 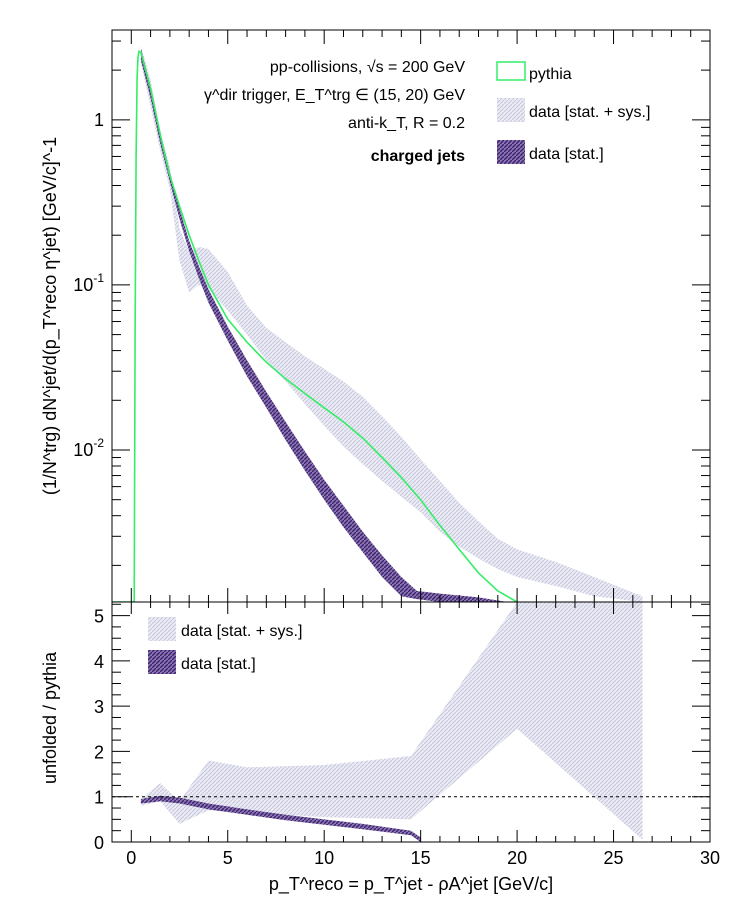 What do you see at coordinates (418, 156) in the screenshot?
I see `annotation-jet-type: charged jets` at bounding box center [418, 156].